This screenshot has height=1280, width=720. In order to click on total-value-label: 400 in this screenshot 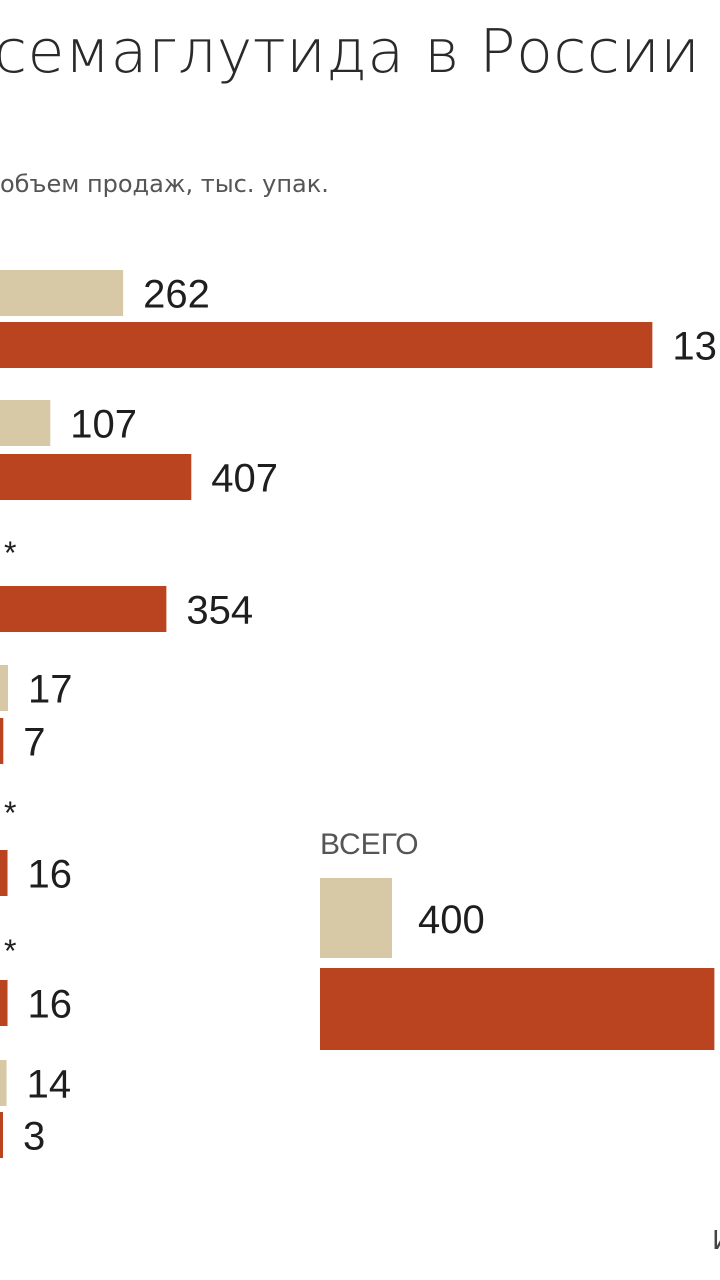, I will do `click(451, 920)`.